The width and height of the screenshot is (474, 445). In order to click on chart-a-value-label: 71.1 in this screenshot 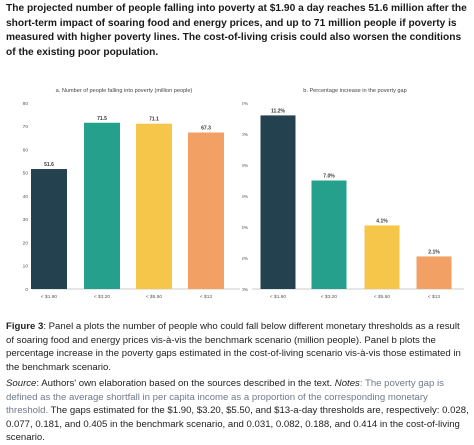, I will do `click(154, 120)`.